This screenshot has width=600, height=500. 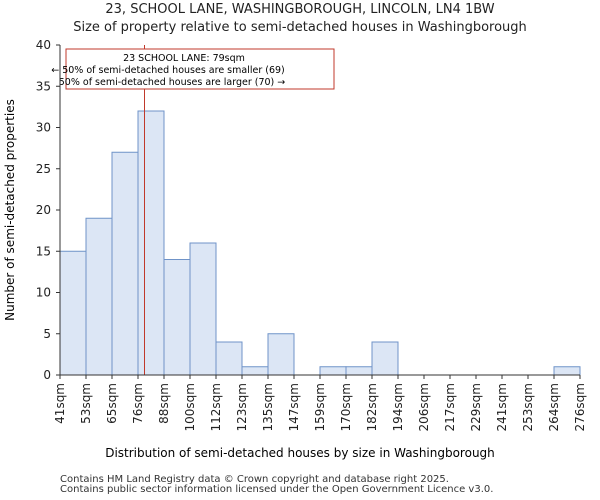 What do you see at coordinates (164, 403) in the screenshot?
I see `x-tick-label: 88sqm` at bounding box center [164, 403].